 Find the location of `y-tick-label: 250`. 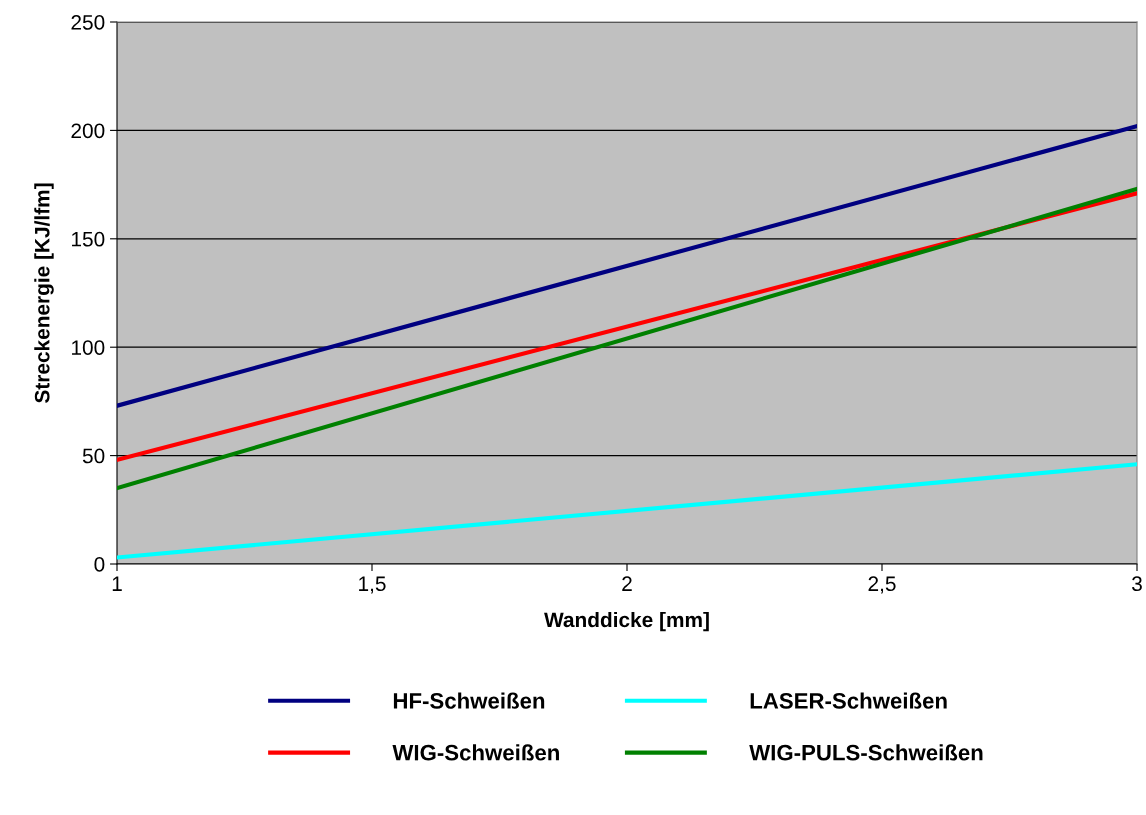

y-tick-label: 250 is located at coordinates (88, 22).